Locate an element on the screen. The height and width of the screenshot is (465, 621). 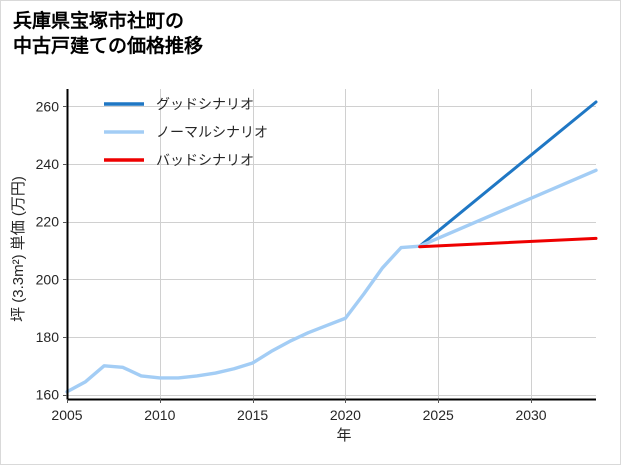
y-tick-label: 180 is located at coordinates (48, 337).